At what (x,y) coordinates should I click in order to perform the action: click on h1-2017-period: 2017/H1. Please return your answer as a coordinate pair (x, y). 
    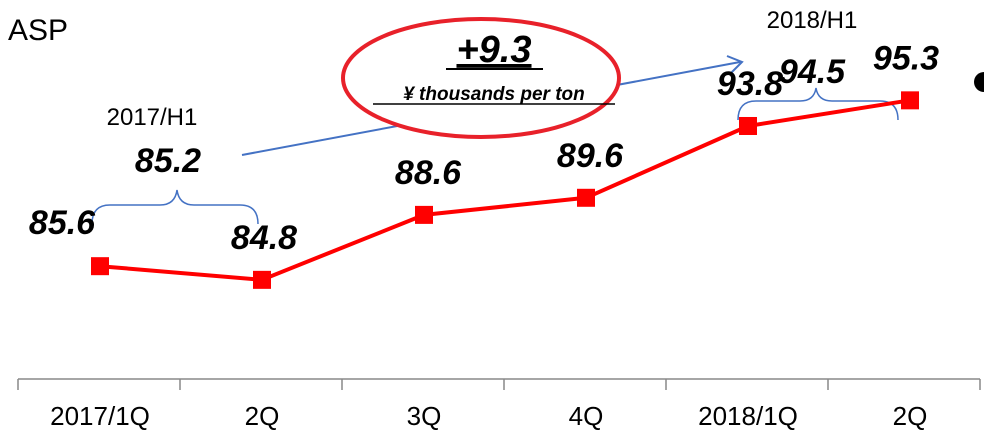
    Looking at the image, I should click on (152, 117).